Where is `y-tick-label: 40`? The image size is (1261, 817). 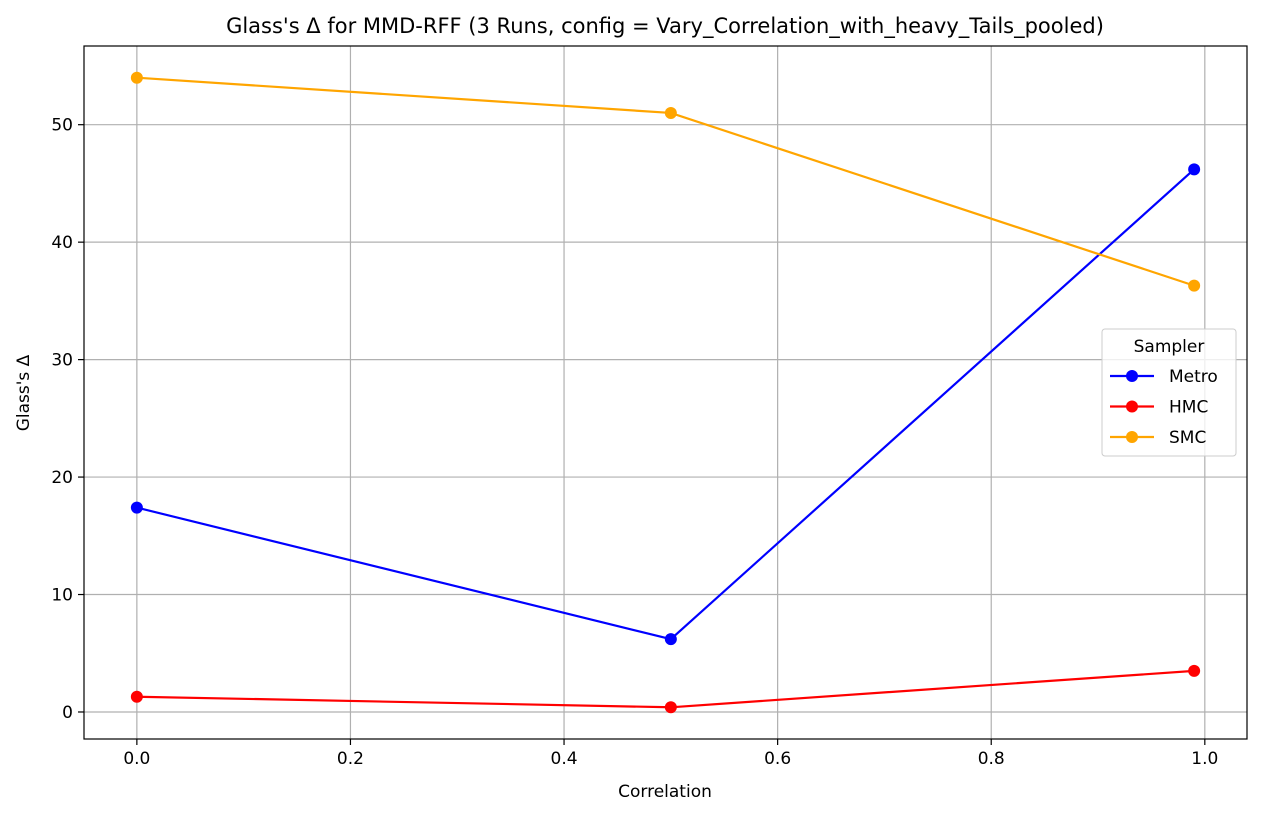 y-tick-label: 40 is located at coordinates (62, 243).